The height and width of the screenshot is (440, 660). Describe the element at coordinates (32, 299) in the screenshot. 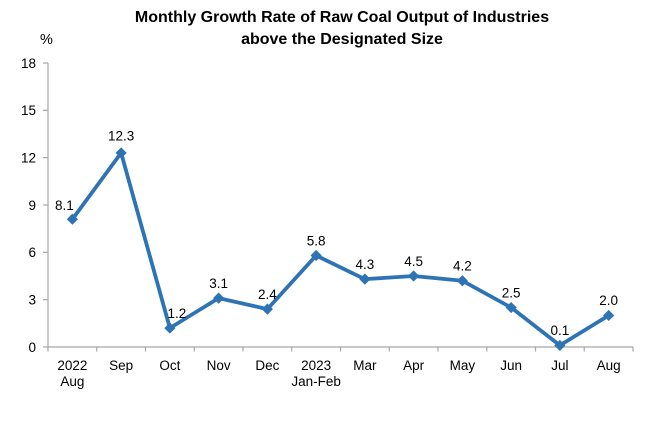

I see `y-axis-tick-label: 3` at that location.